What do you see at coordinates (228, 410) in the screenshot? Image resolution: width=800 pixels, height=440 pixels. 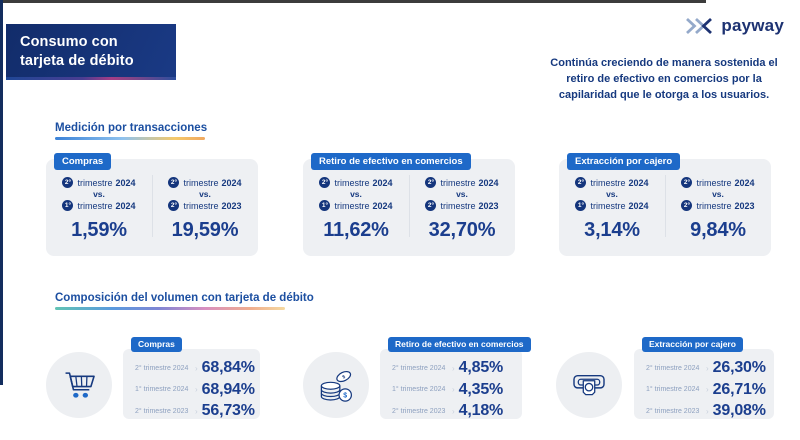 I see `period-value: 56,73%` at bounding box center [228, 410].